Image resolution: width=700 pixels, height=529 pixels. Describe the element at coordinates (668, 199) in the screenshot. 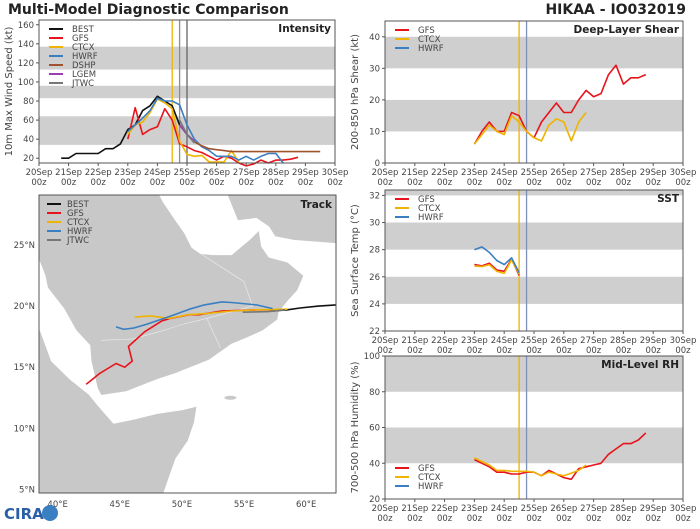

I see `panel-title: SST` at that location.